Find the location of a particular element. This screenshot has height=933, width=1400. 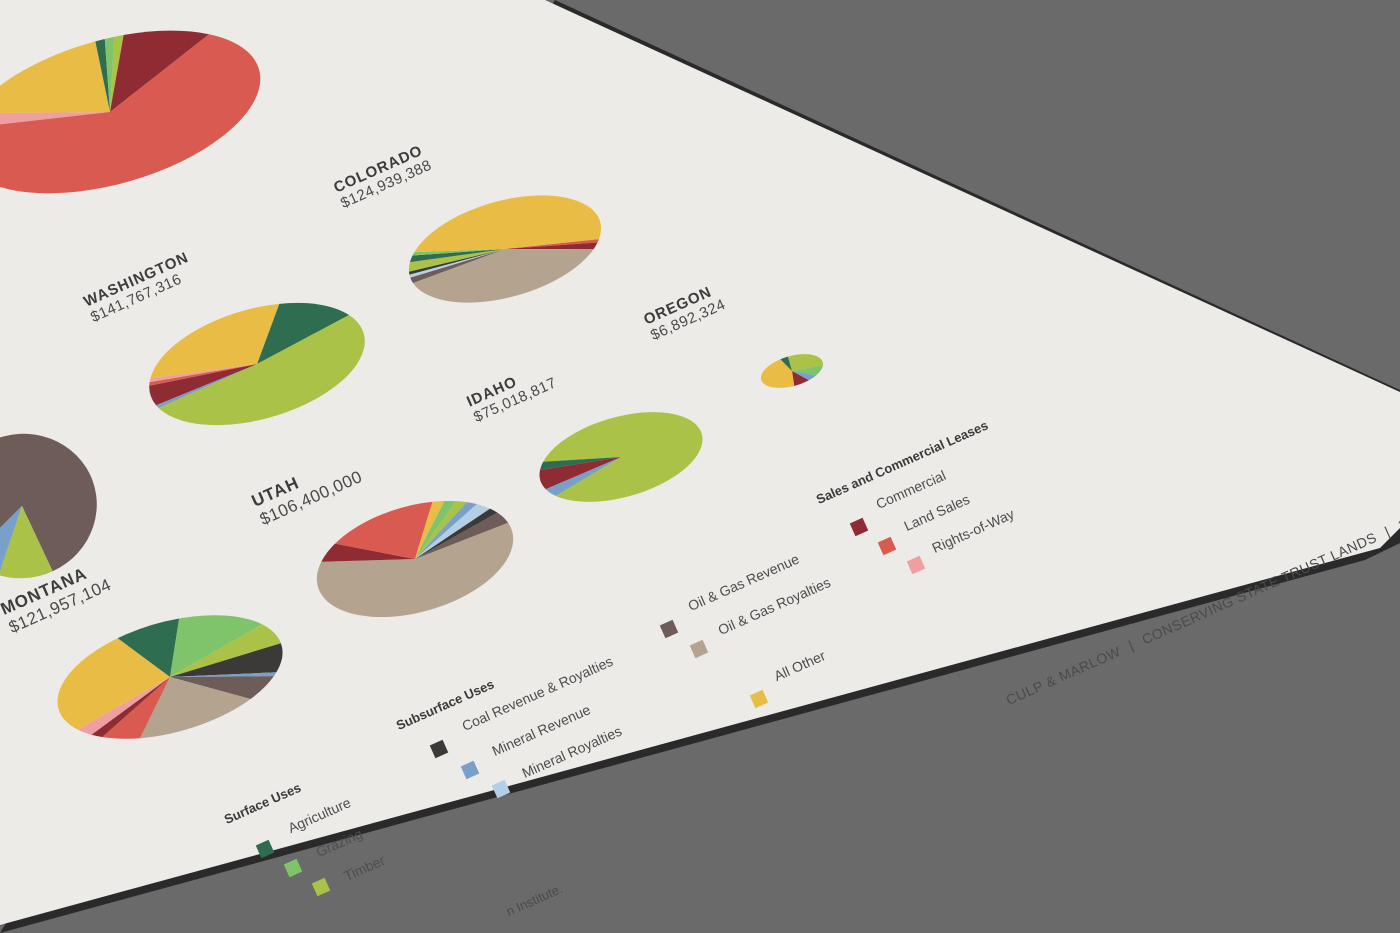

pie-chart-idaho is located at coordinates (621, 457).